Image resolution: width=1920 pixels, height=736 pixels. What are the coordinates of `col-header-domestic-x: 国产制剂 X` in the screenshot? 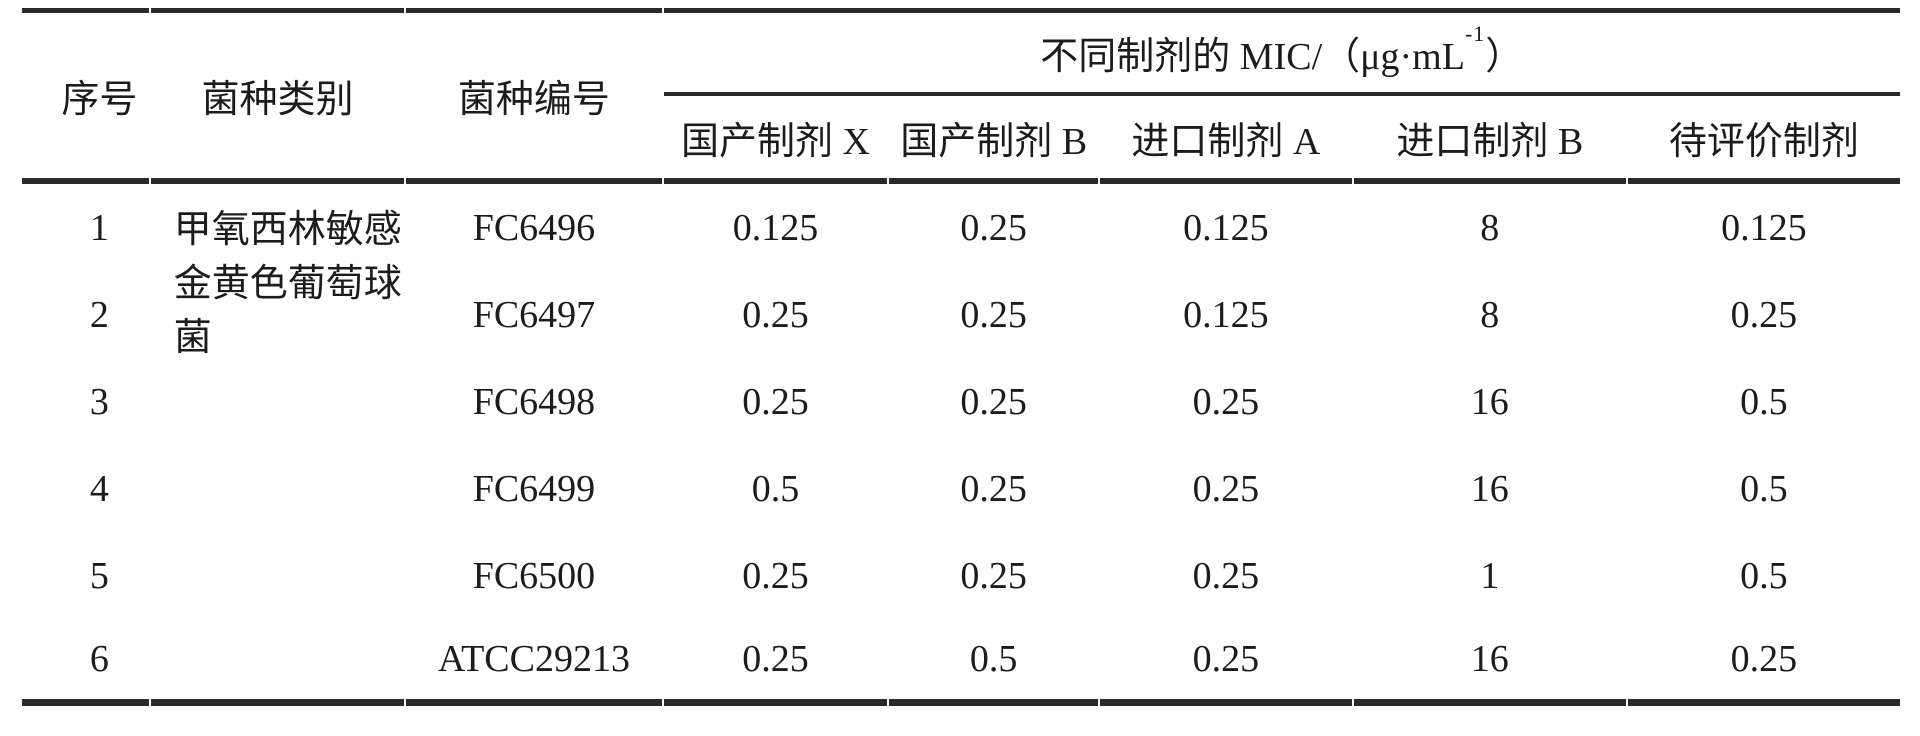 It's located at (775, 140).